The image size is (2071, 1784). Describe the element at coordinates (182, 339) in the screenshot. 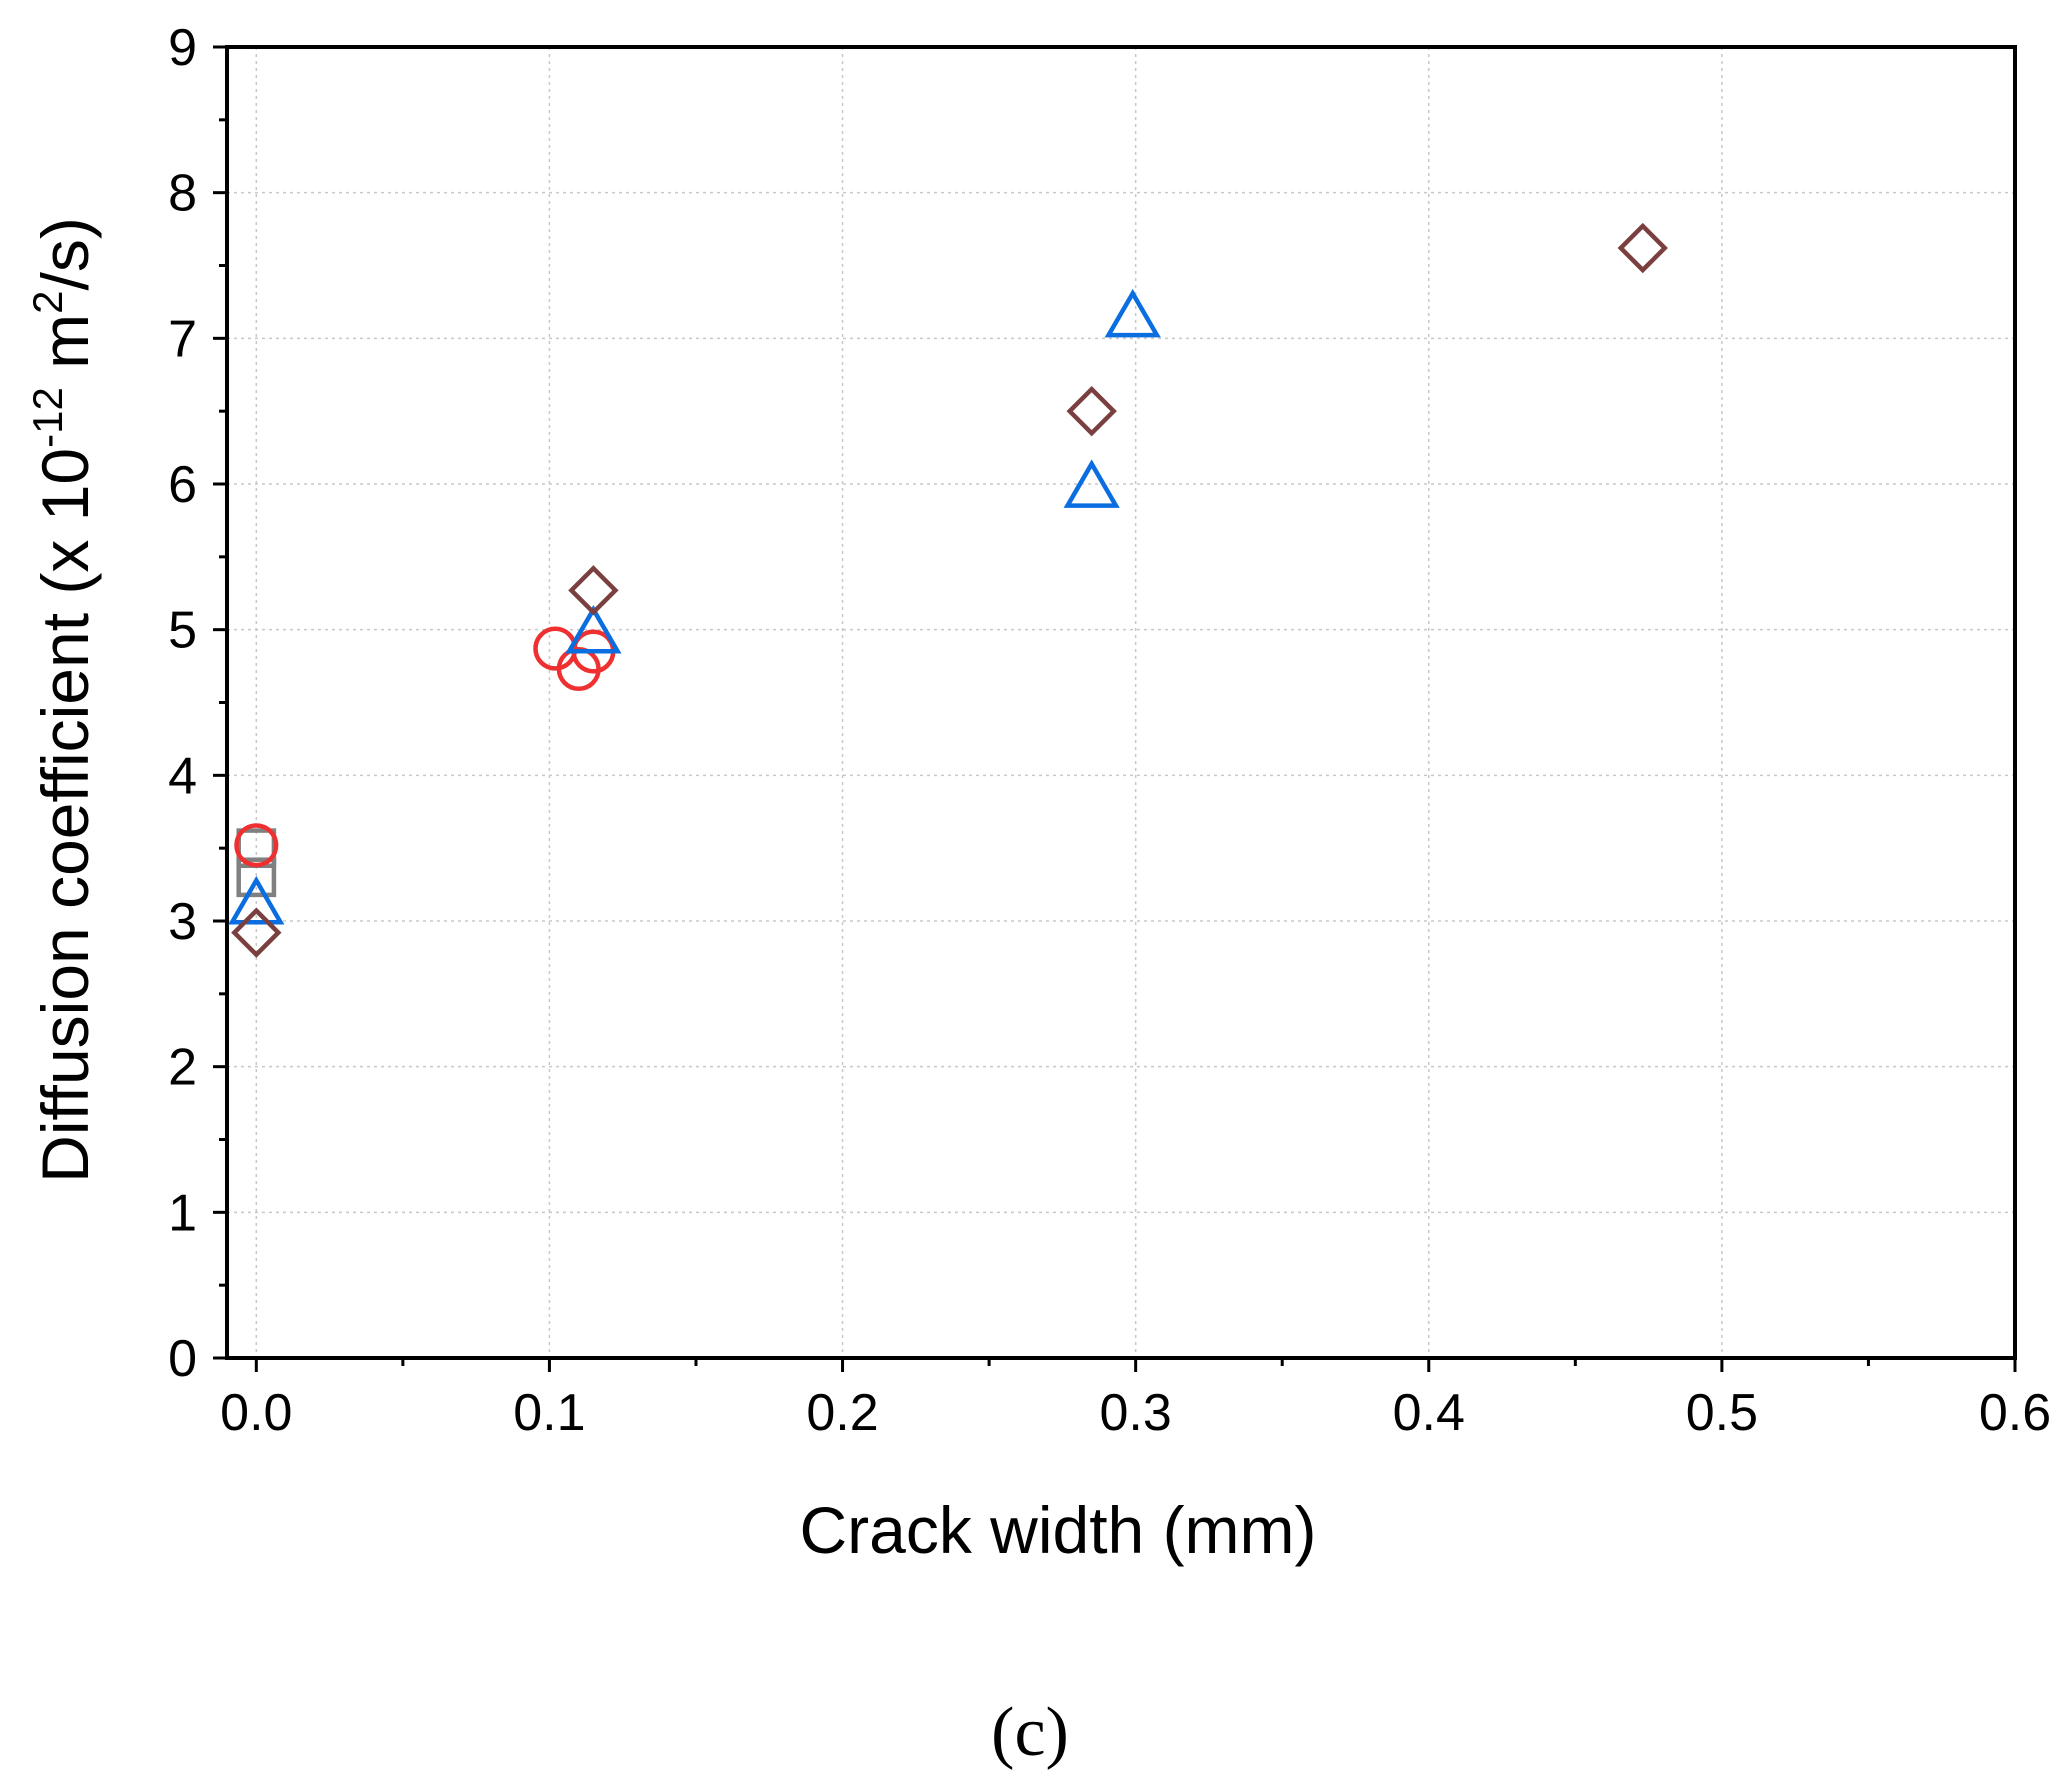

I see `y-tick-label: 7` at that location.